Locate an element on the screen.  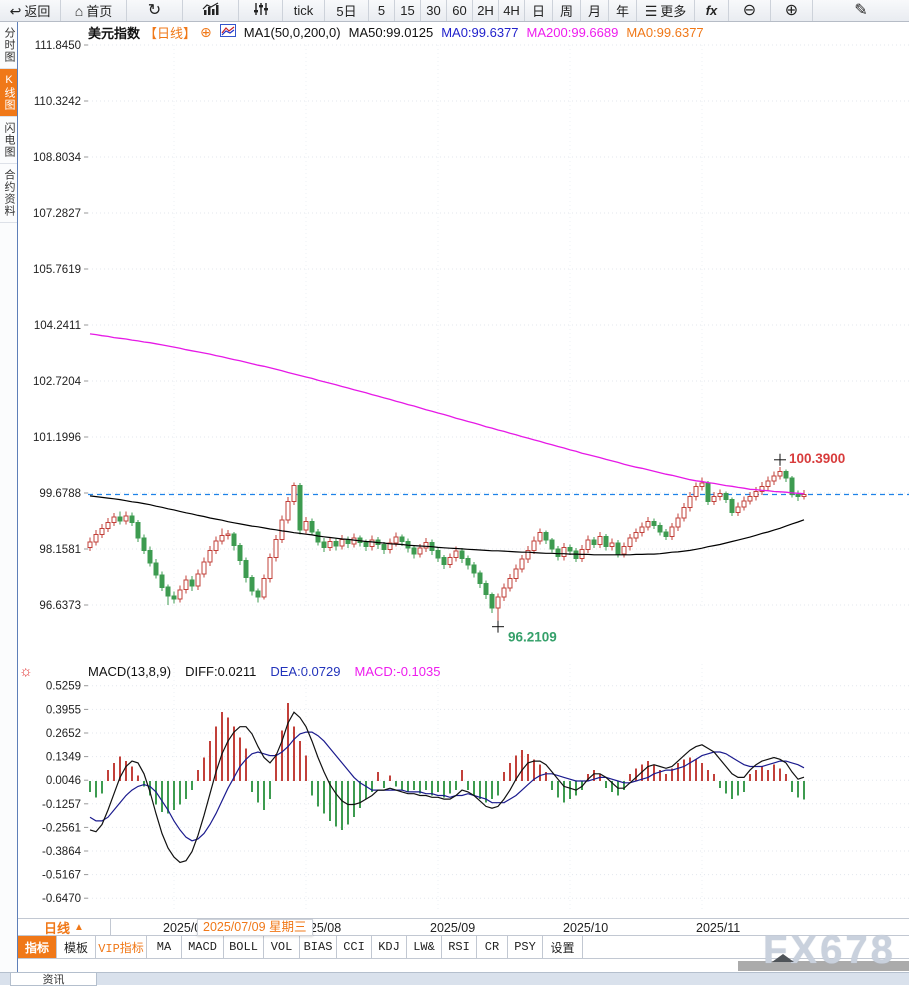
mini-chart-icon is located at coordinates (227, 32).